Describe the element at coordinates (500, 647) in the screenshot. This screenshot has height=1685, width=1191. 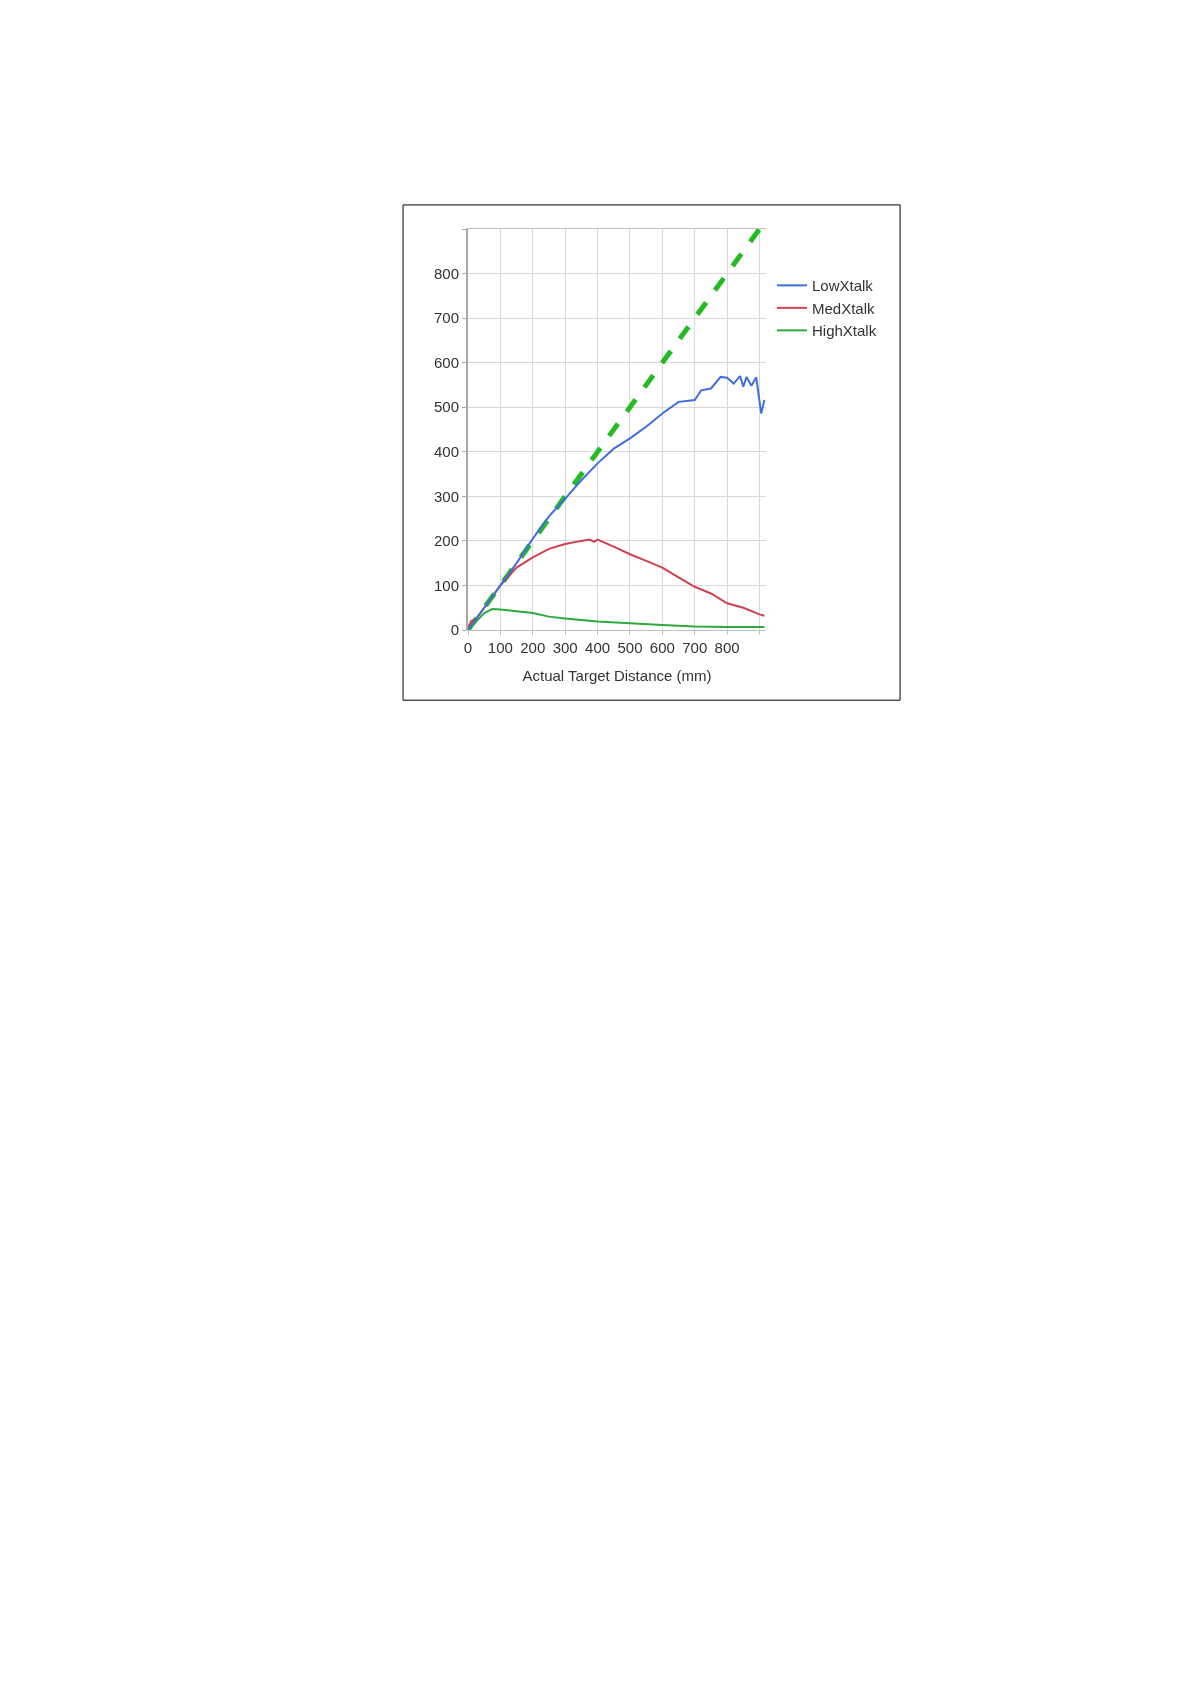
I see `x-tick-label: 100` at that location.